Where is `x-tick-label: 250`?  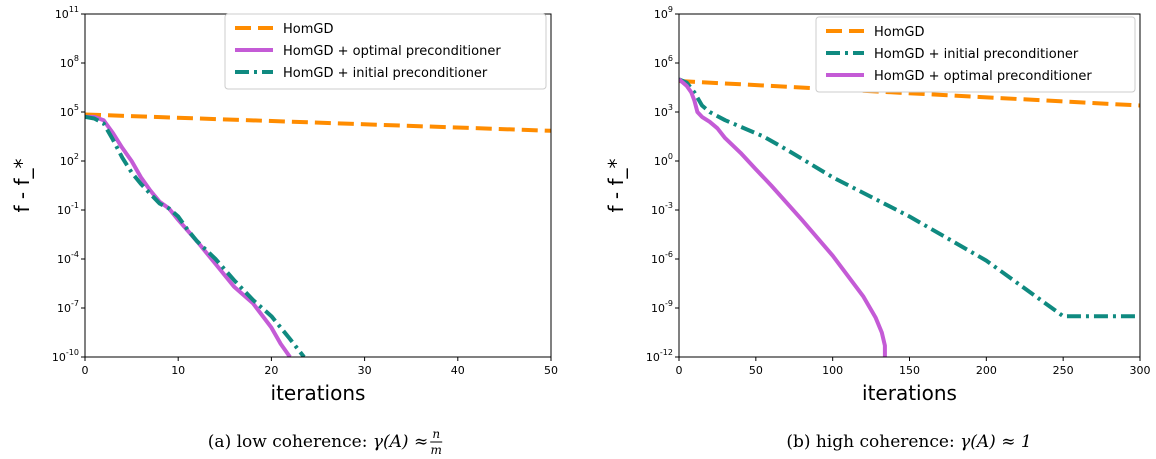 x-tick-label: 250 is located at coordinates (1063, 370).